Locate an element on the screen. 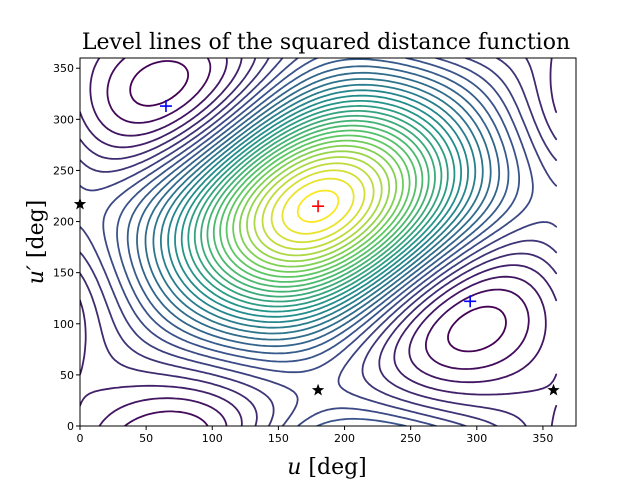 The width and height of the screenshot is (640, 480). y-axis-label: u′ [deg] is located at coordinates (36, 242).